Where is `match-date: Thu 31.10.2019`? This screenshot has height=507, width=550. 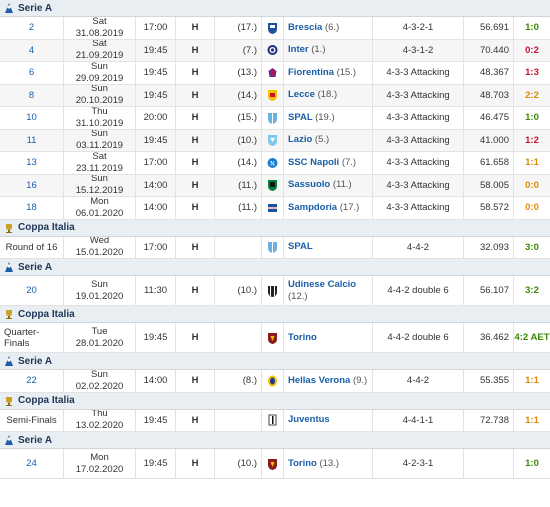 match-date: Thu 31.10.2019 is located at coordinates (100, 118).